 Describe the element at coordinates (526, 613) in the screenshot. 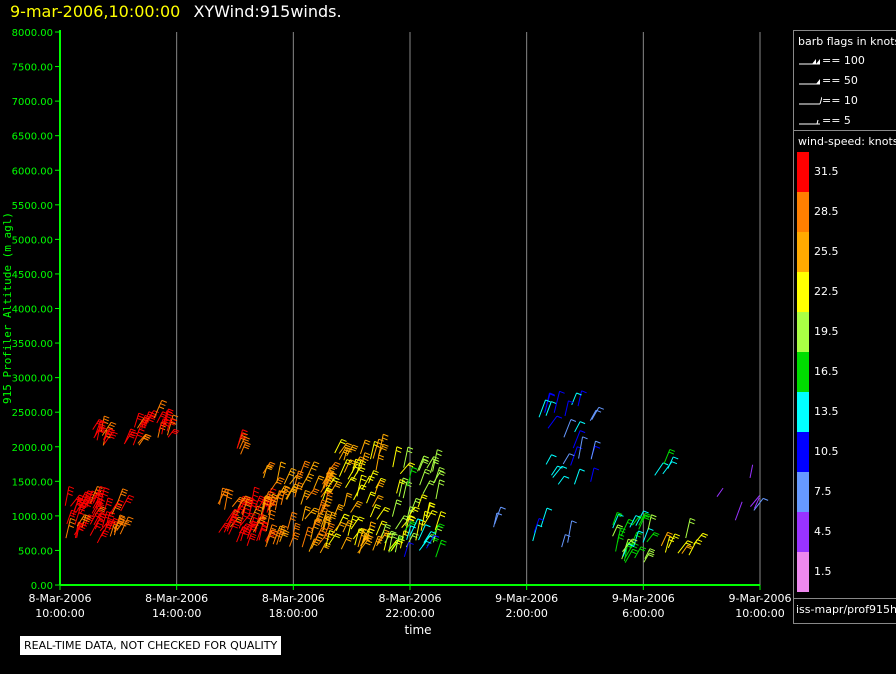

I see `x-tick-time: 2:00:00` at that location.